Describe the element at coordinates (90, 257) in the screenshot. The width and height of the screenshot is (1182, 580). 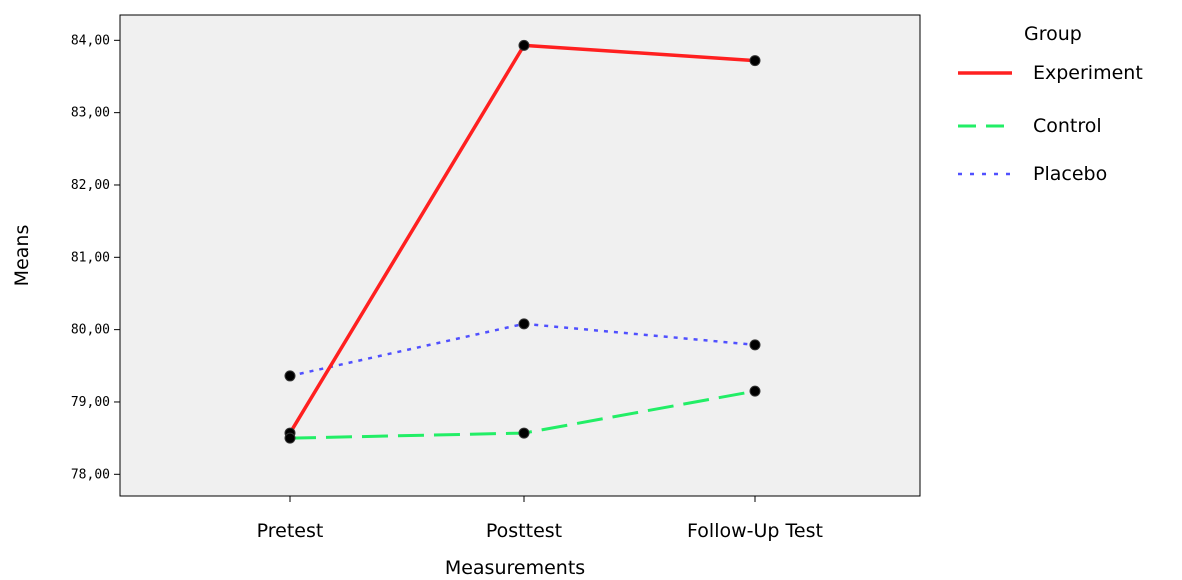
I see `y-tick-label: 81,00` at that location.